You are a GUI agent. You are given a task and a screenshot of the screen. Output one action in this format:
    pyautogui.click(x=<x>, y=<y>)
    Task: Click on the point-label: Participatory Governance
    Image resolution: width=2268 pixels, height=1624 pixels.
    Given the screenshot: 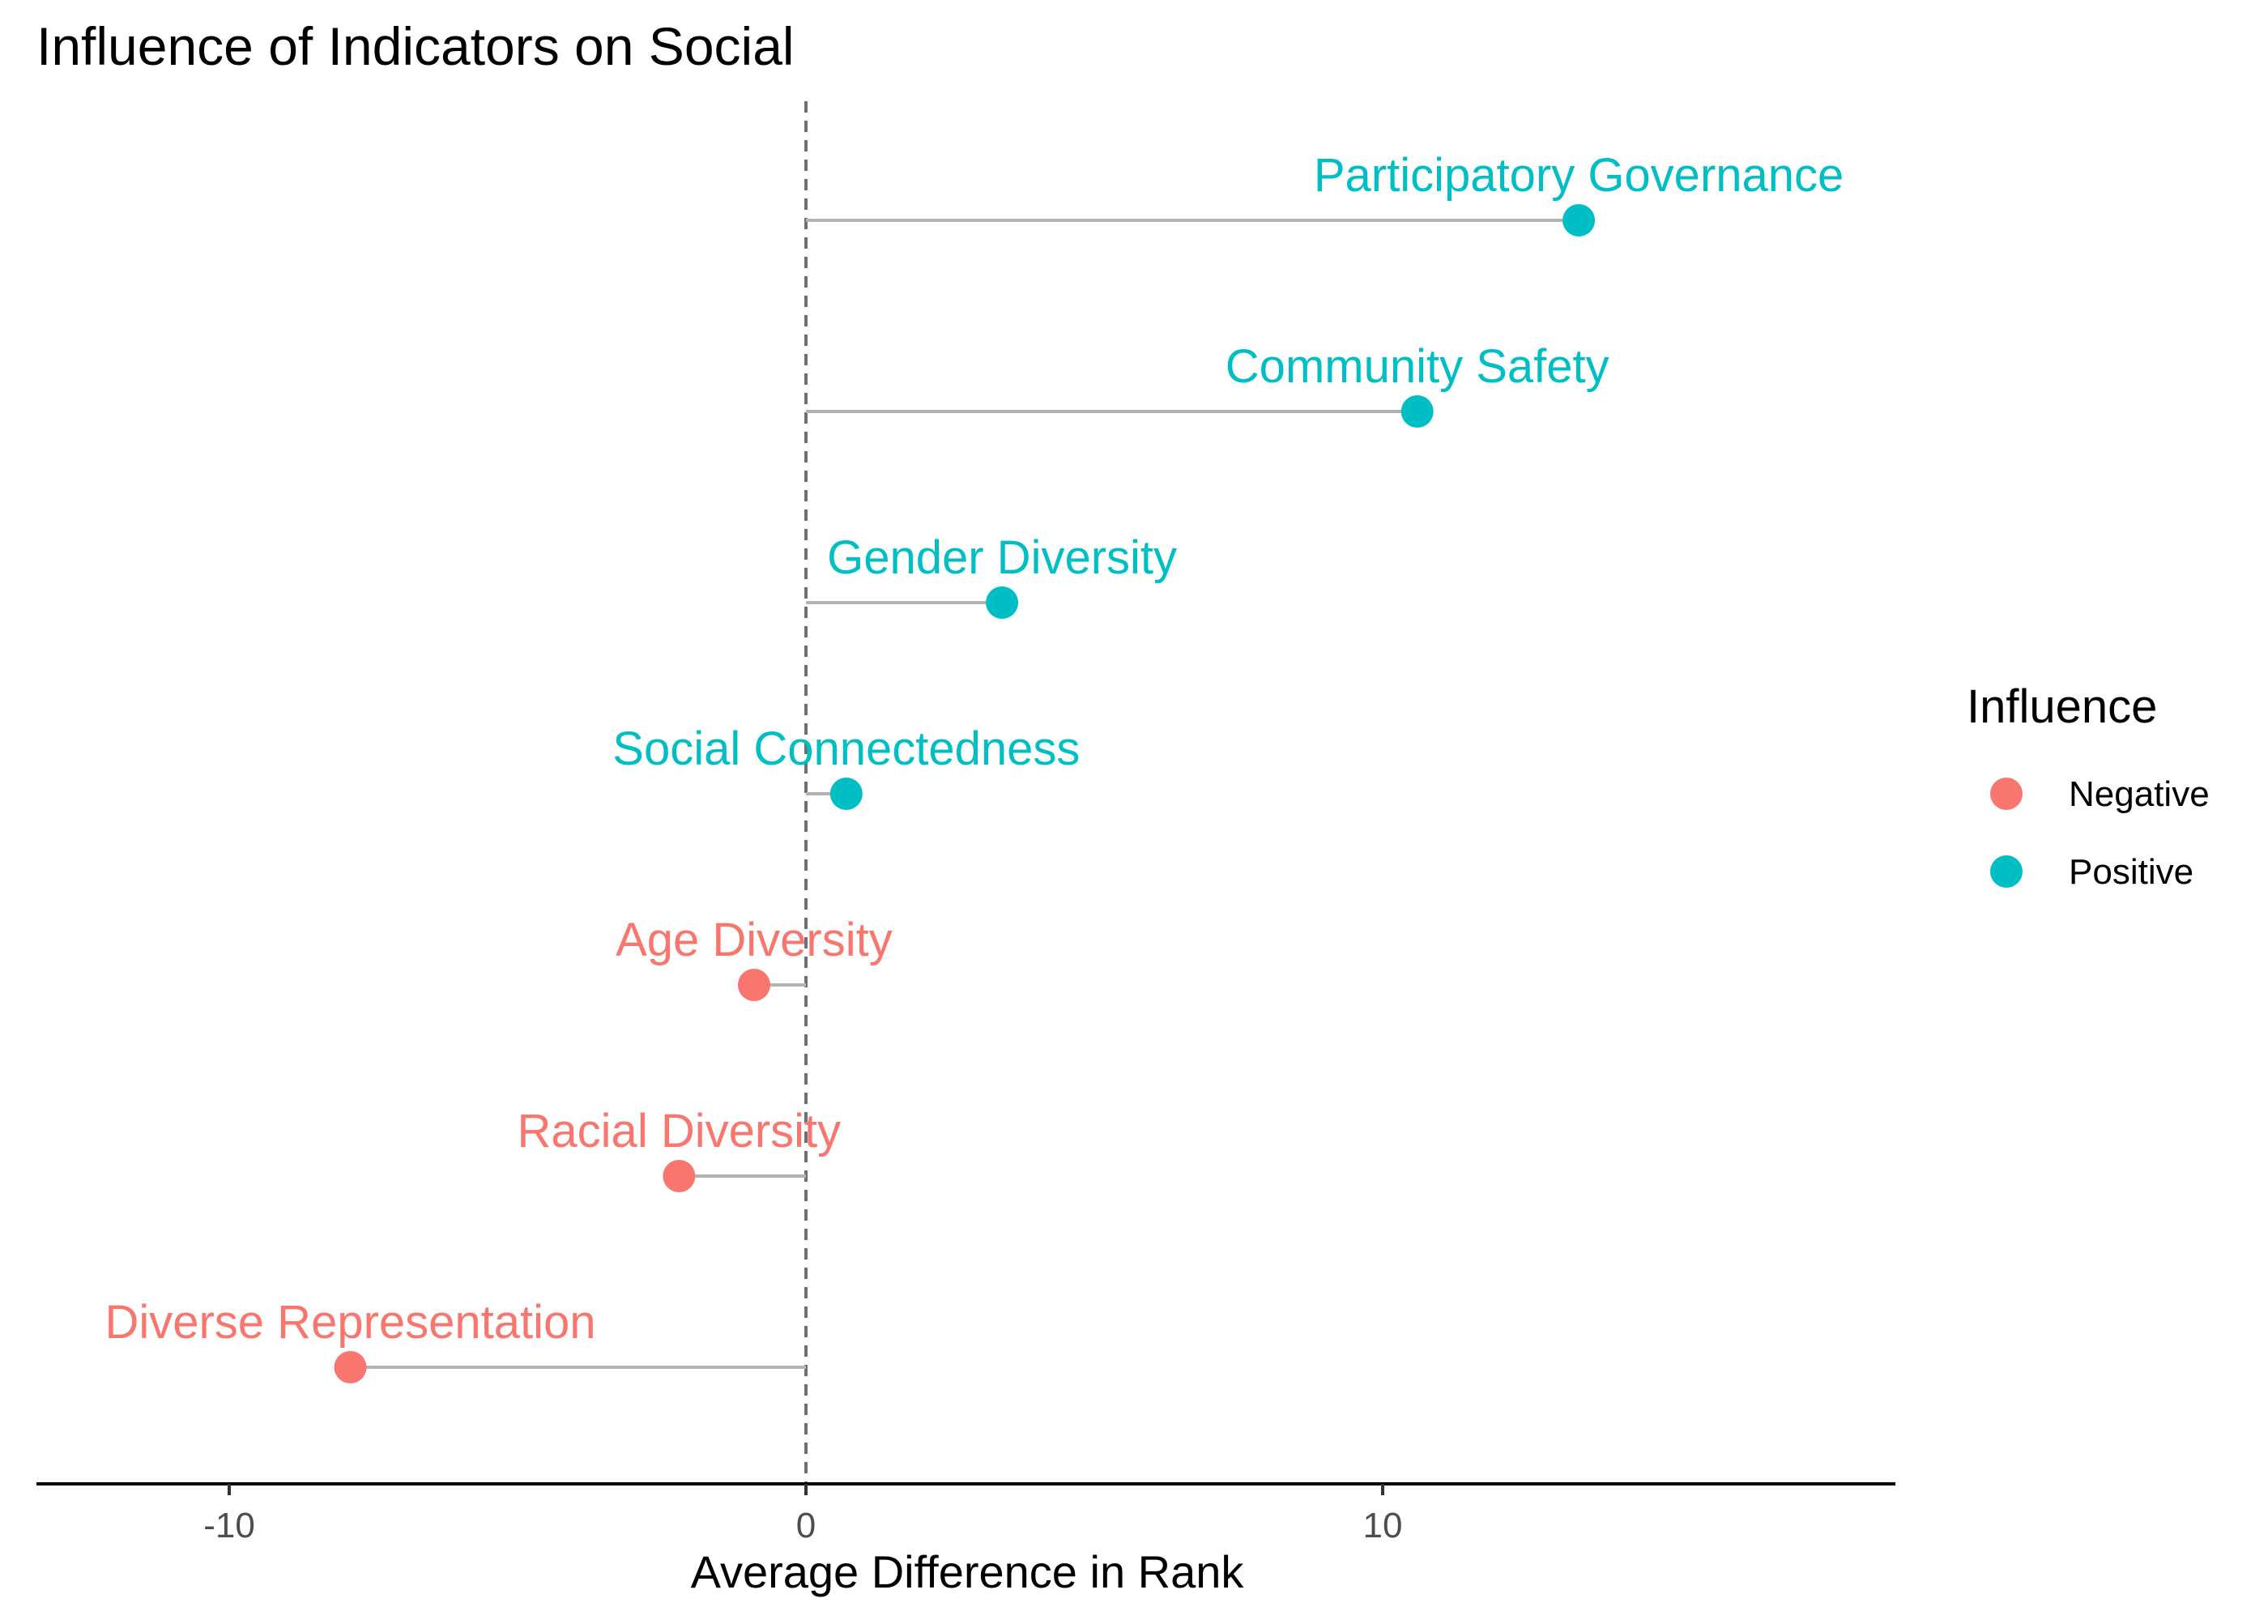 What is the action you would take?
    pyautogui.click(x=1579, y=175)
    